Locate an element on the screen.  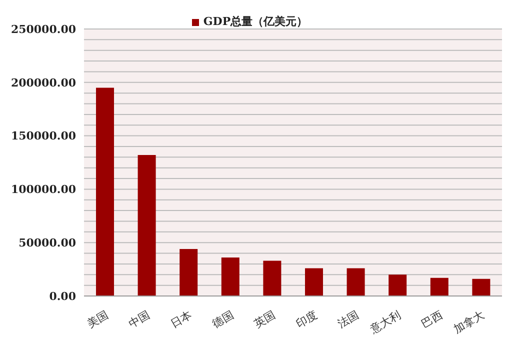
y-tick-label: 0.00 is located at coordinates (62, 296).